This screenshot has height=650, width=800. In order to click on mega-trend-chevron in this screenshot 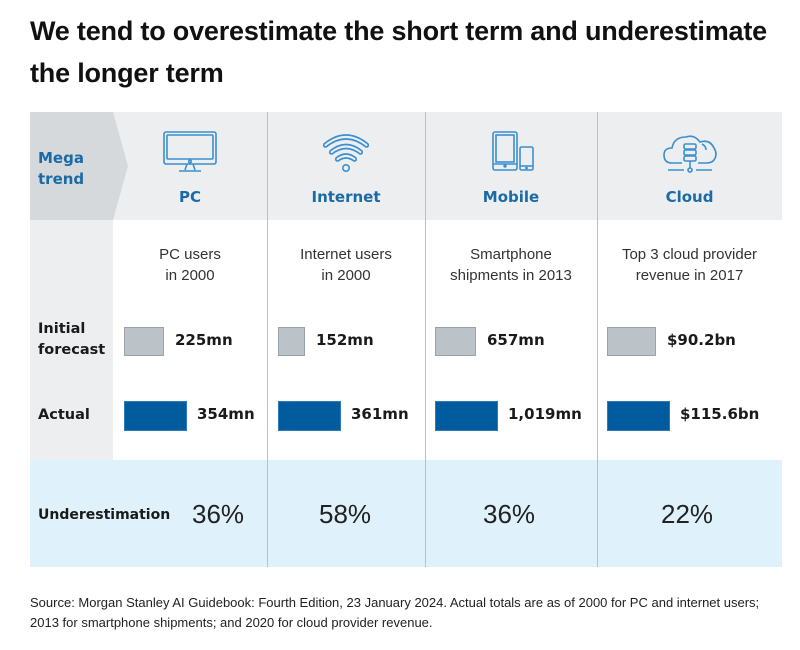, I will do `click(79, 166)`.